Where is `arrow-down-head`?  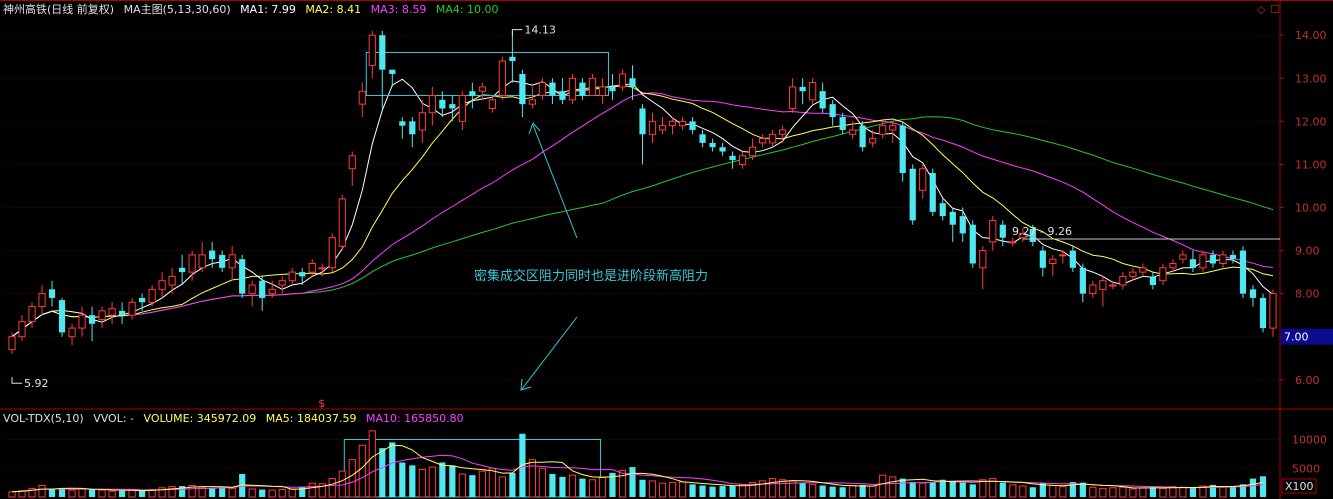
arrow-down-head is located at coordinates (526, 384).